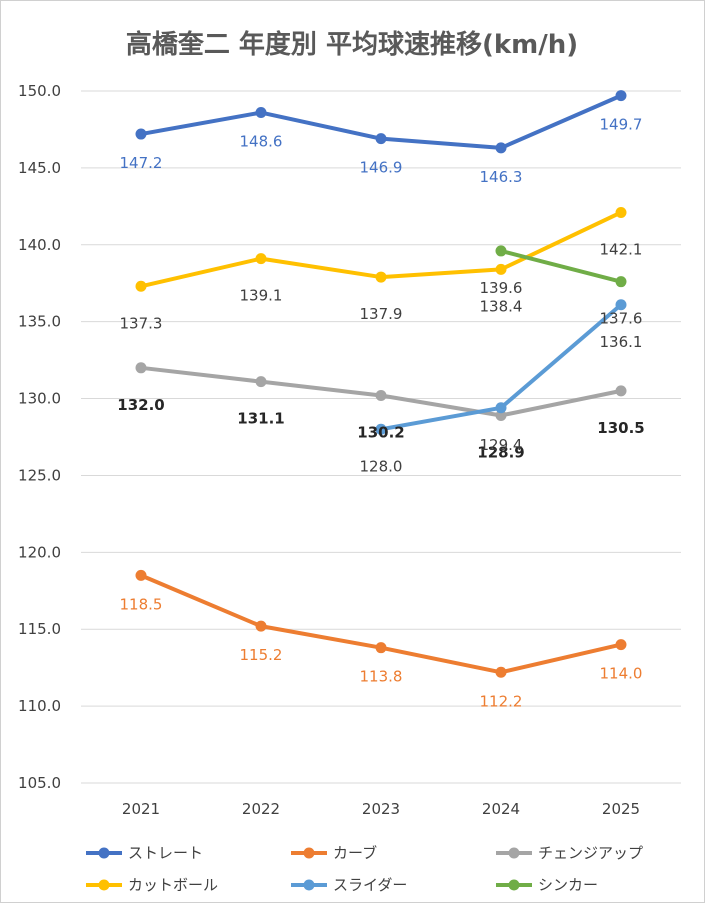 The width and height of the screenshot is (705, 903). I want to click on data-label: 139.1, so click(261, 296).